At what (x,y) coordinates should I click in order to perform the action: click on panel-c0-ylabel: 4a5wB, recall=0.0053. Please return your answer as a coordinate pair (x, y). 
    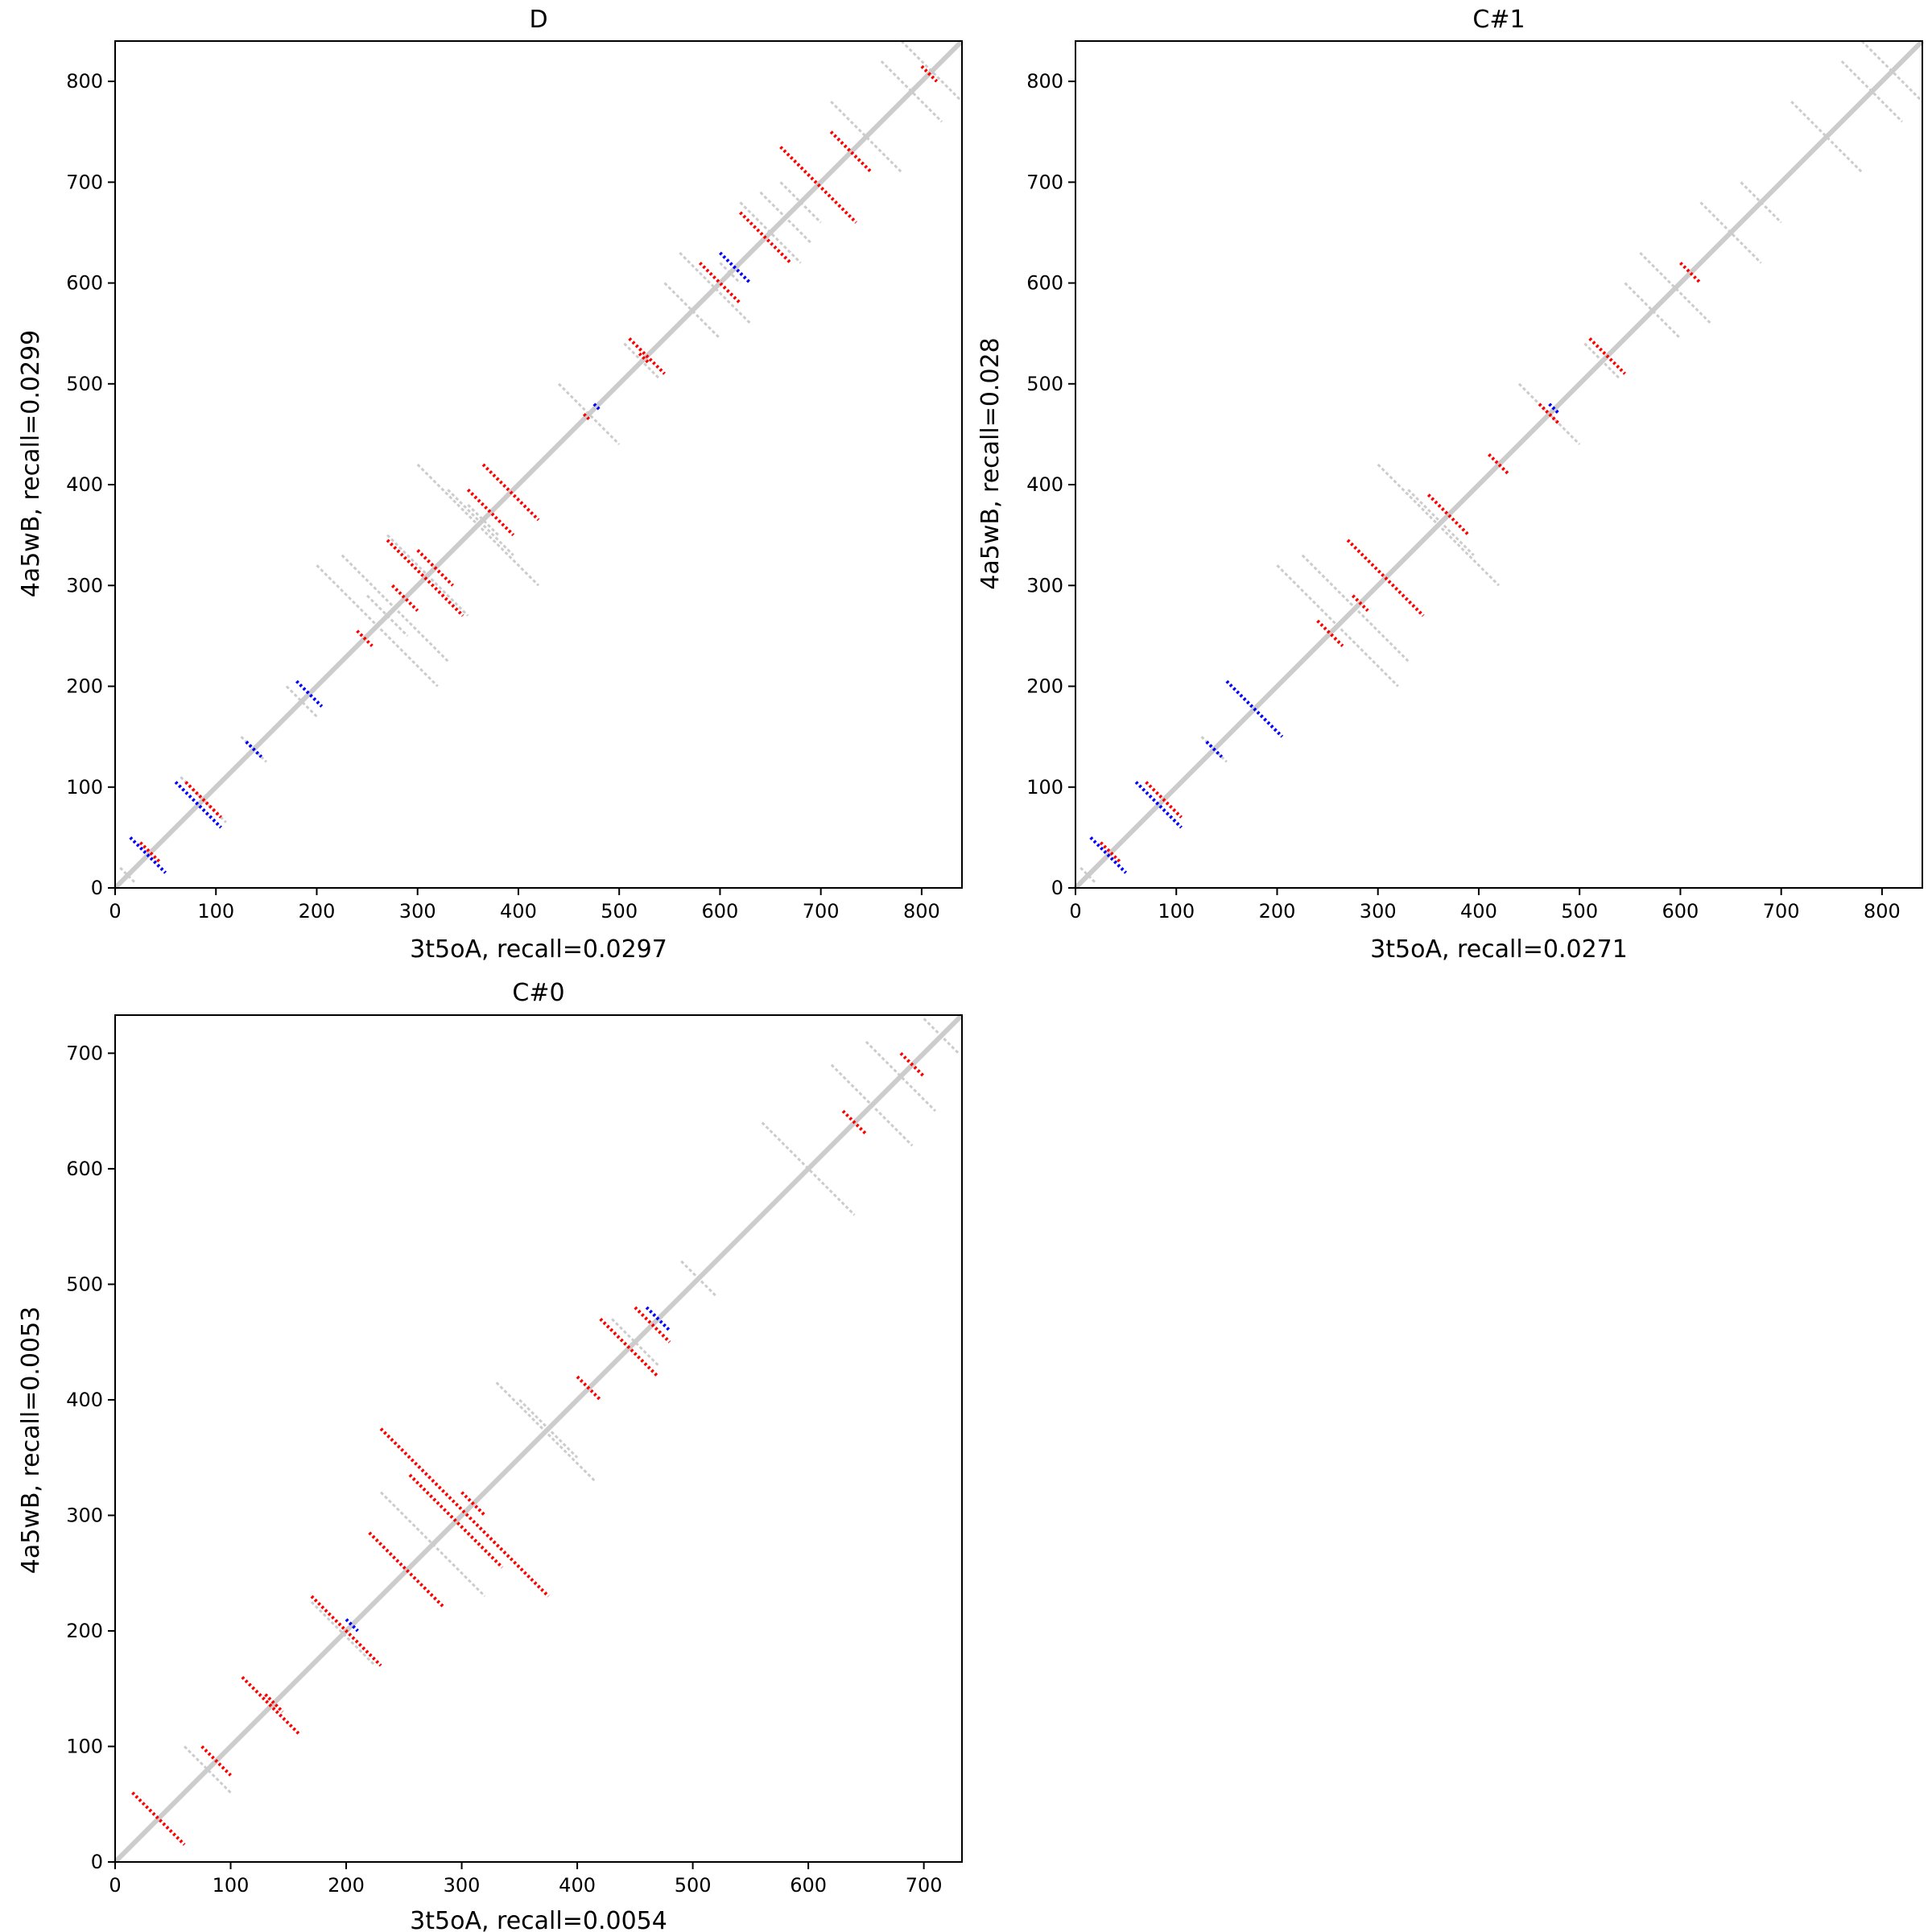
    Looking at the image, I should click on (31, 1441).